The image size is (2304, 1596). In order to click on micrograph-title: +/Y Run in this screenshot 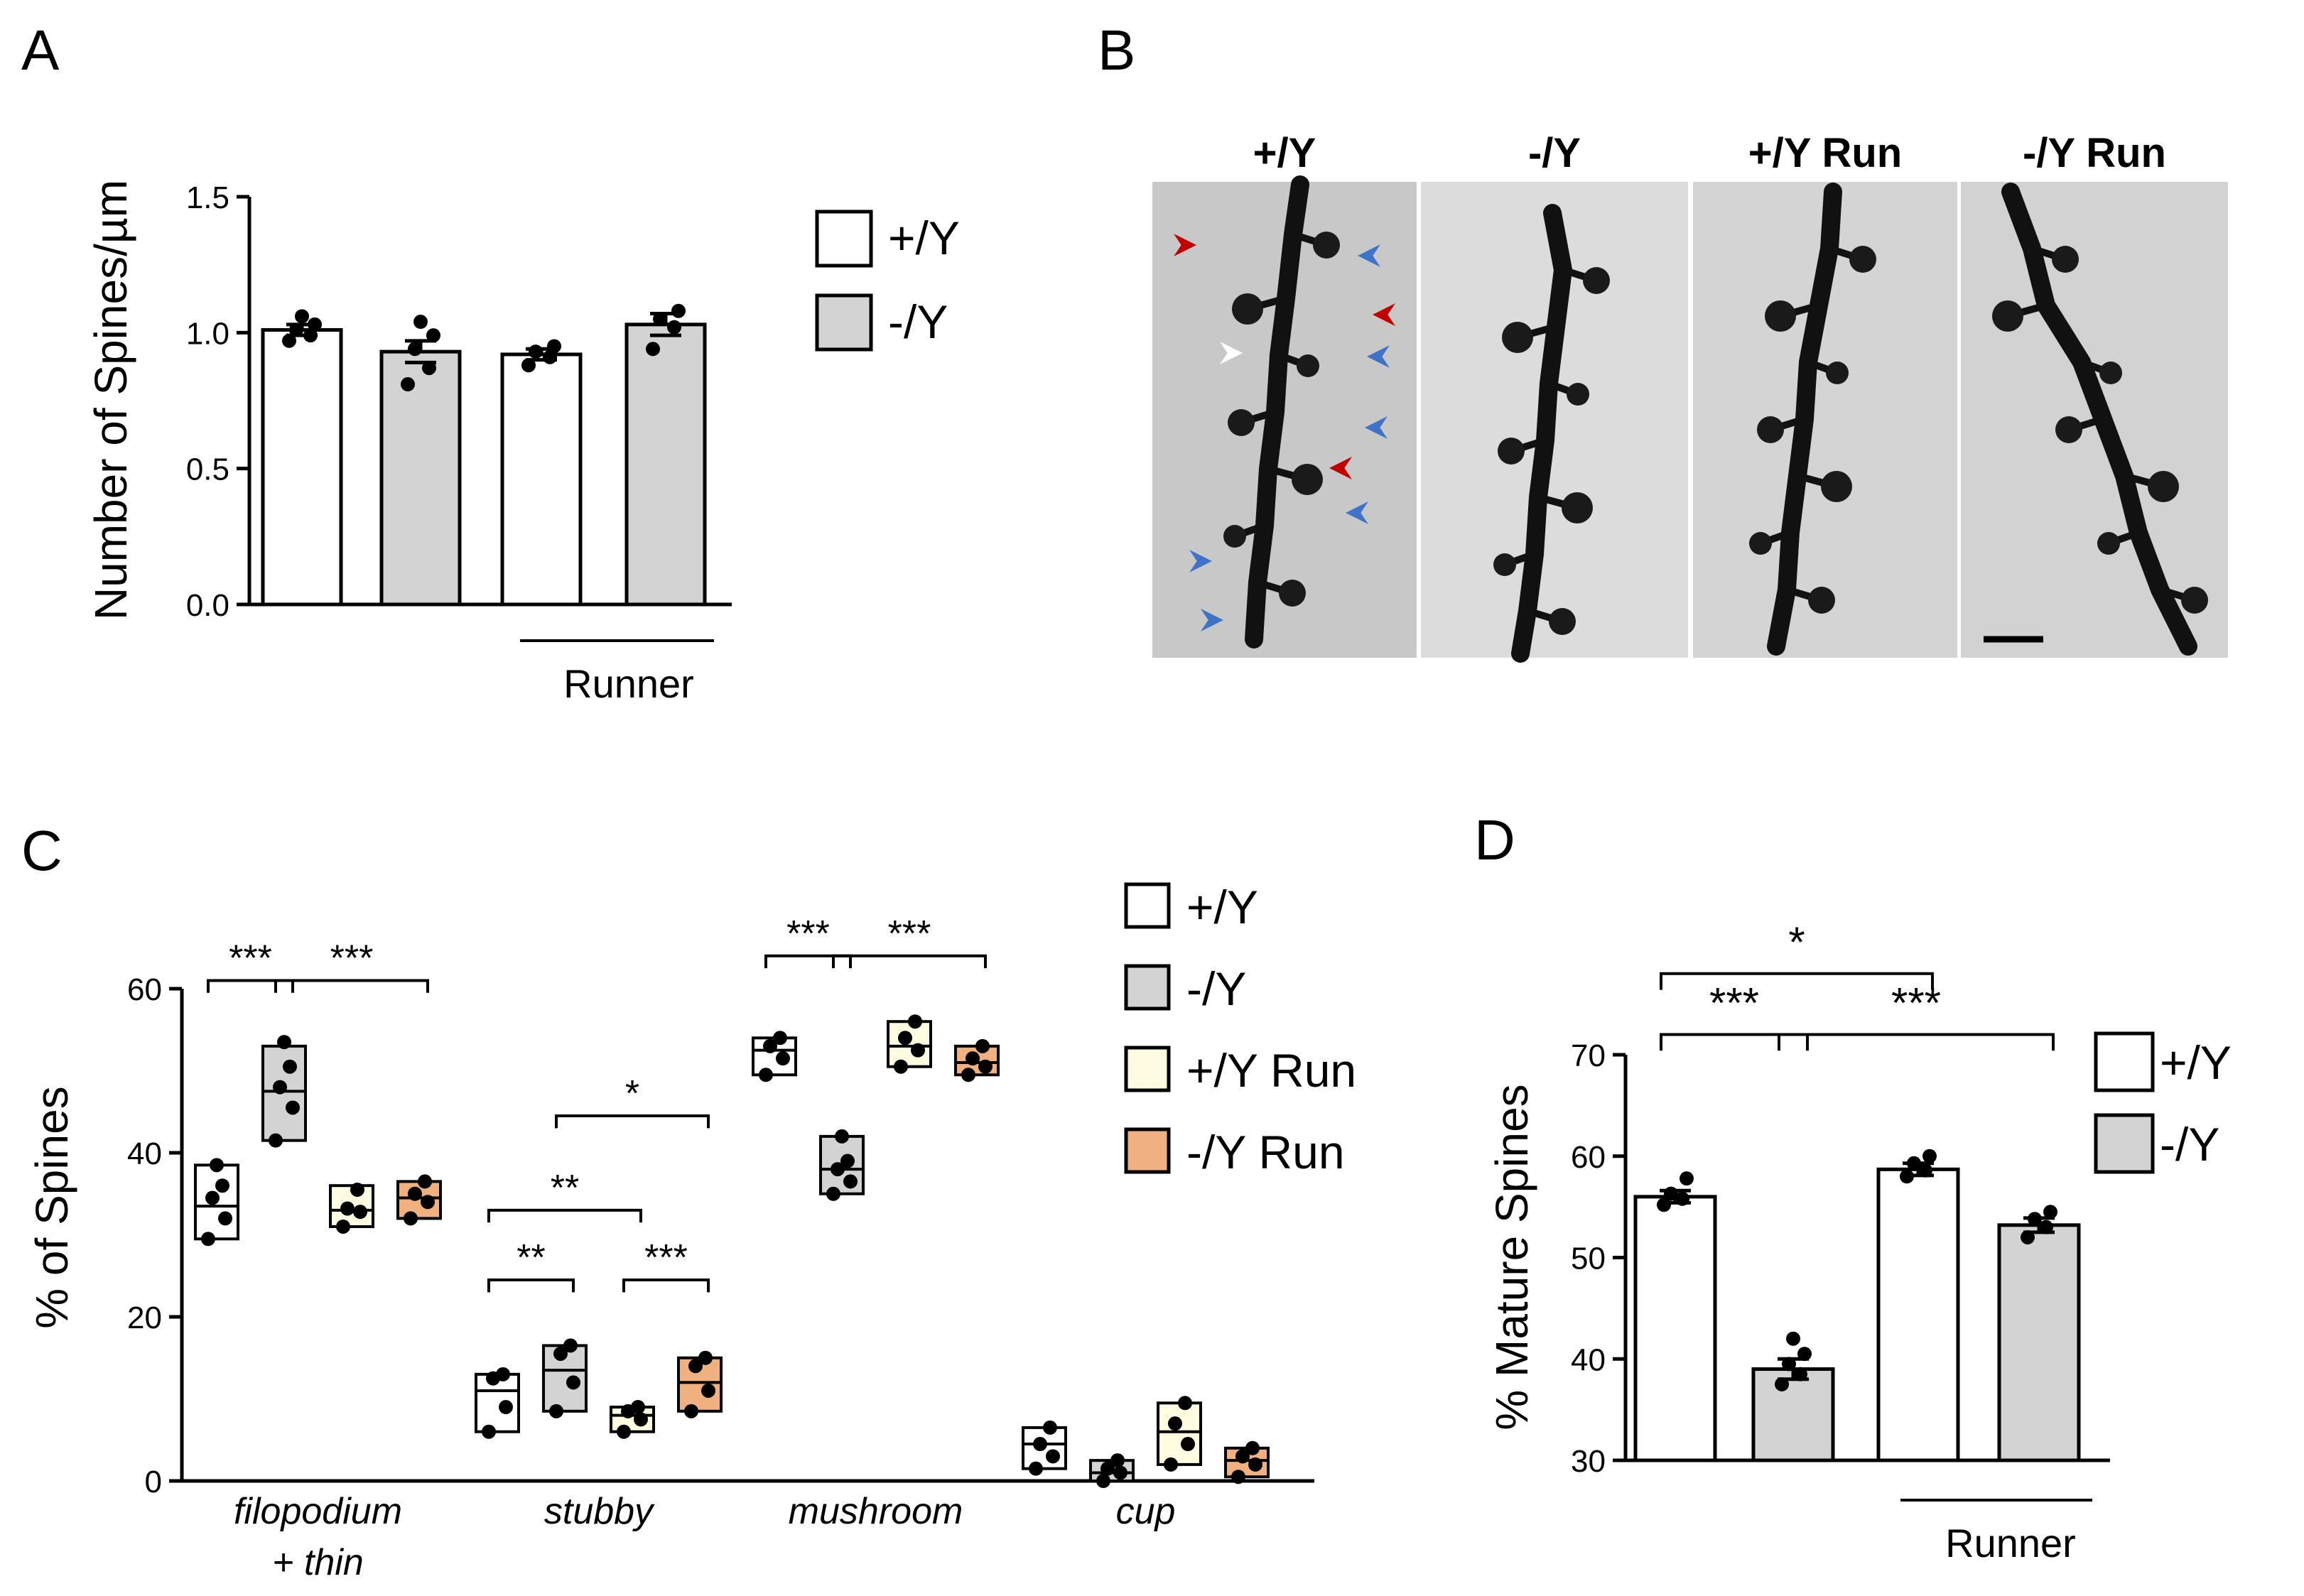, I will do `click(1825, 153)`.